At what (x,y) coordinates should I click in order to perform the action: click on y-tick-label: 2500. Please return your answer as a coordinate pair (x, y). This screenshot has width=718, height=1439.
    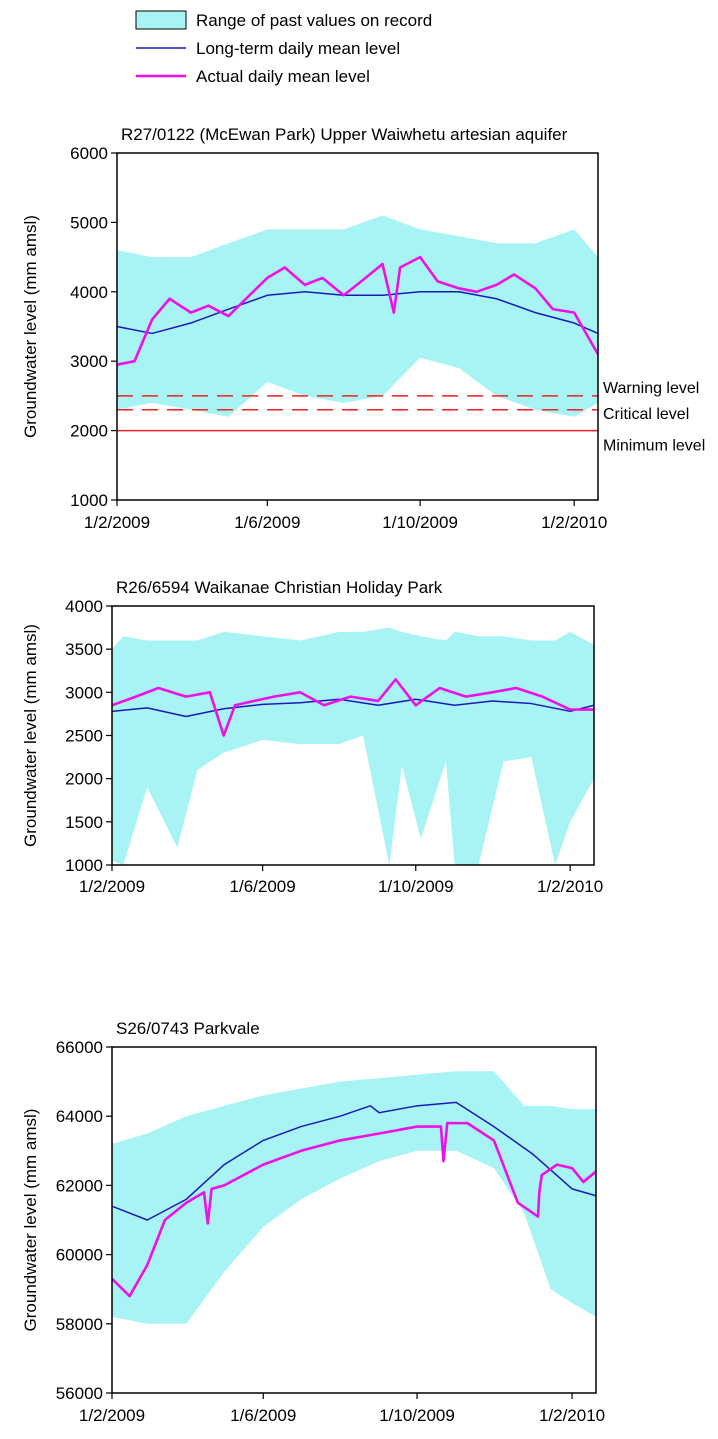
    Looking at the image, I should click on (84, 736).